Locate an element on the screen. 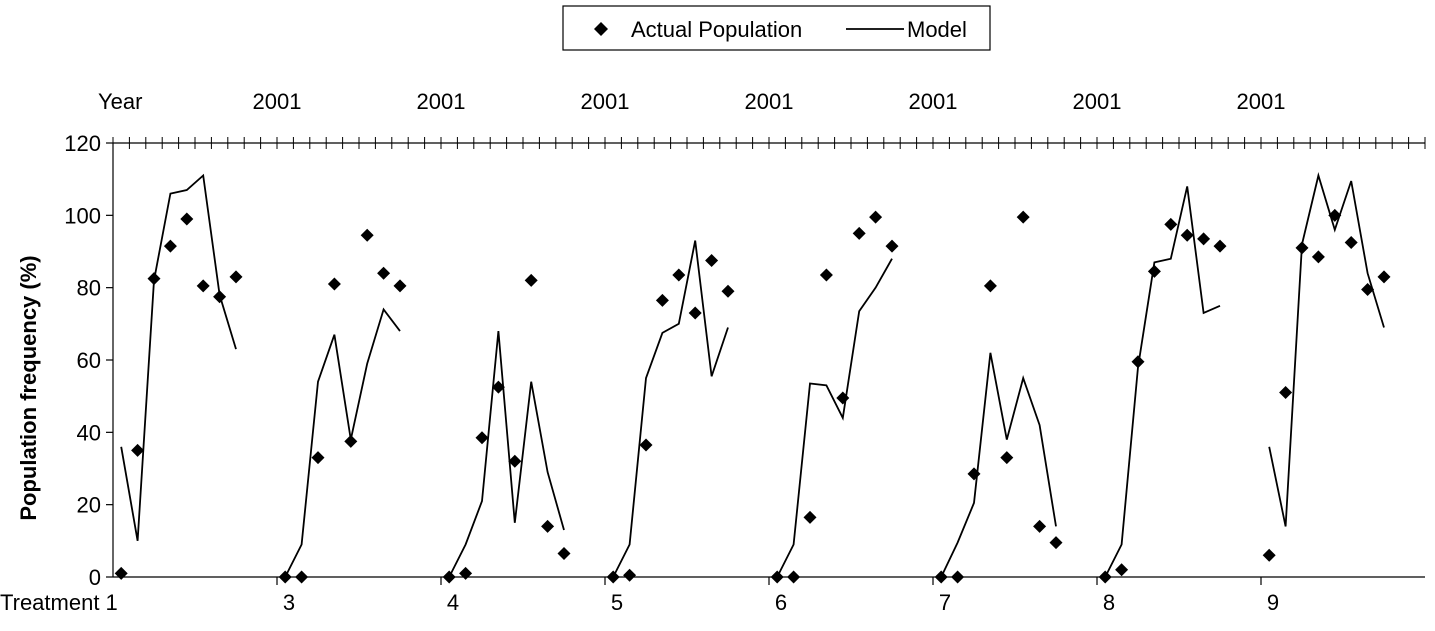  bottom-tick-label: Treatment 1 is located at coordinates (59, 602).